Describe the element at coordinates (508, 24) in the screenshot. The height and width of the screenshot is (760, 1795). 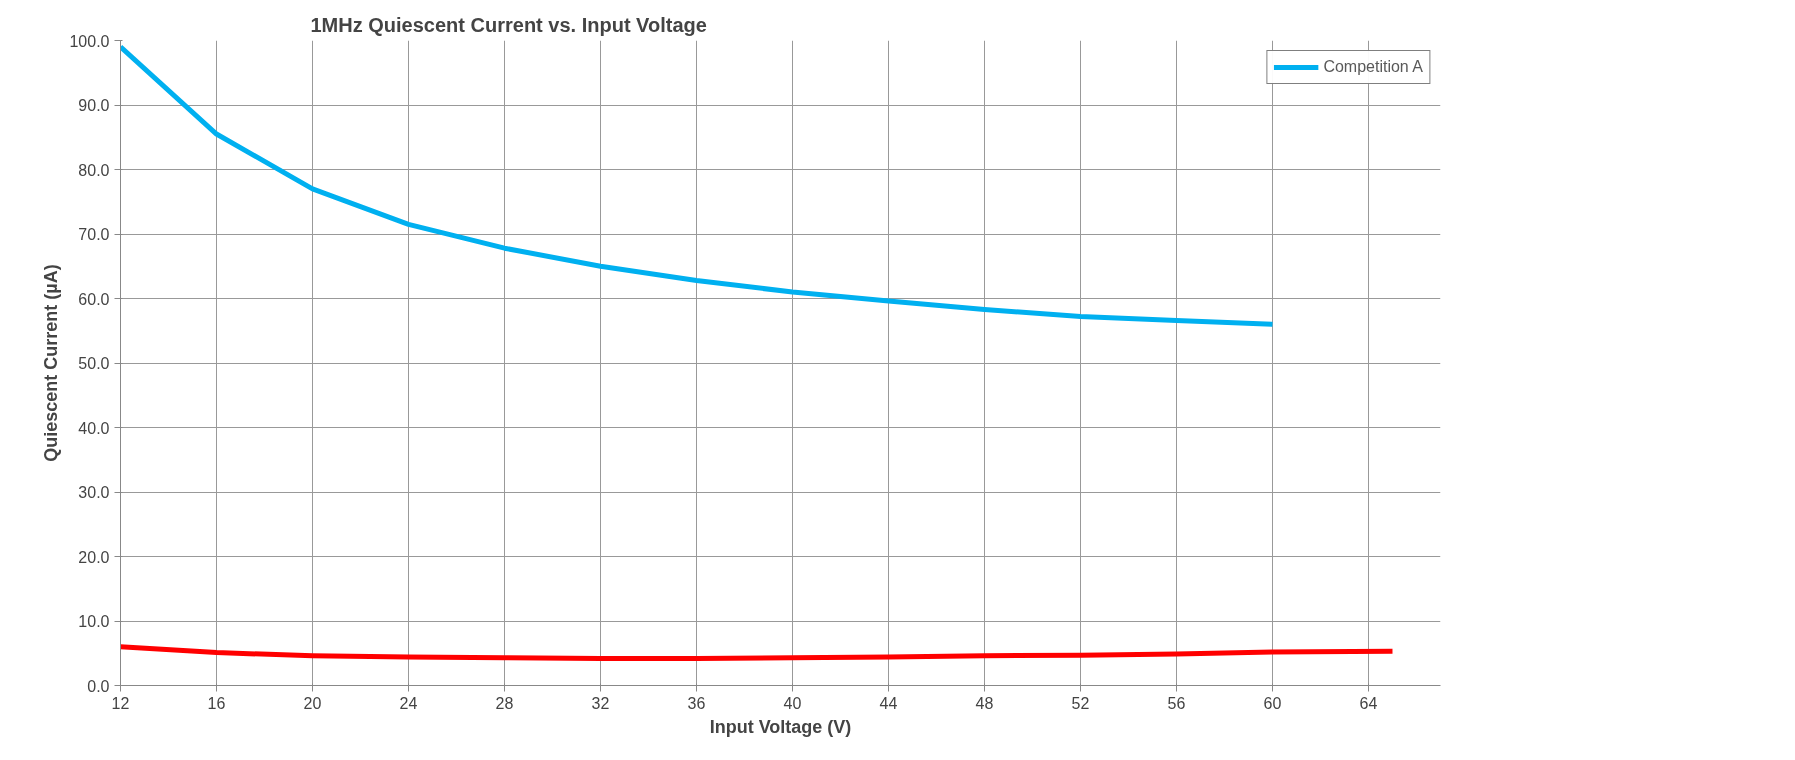
I see `chart-title: 1MHz Quiescent Current vs. Input Voltage` at that location.